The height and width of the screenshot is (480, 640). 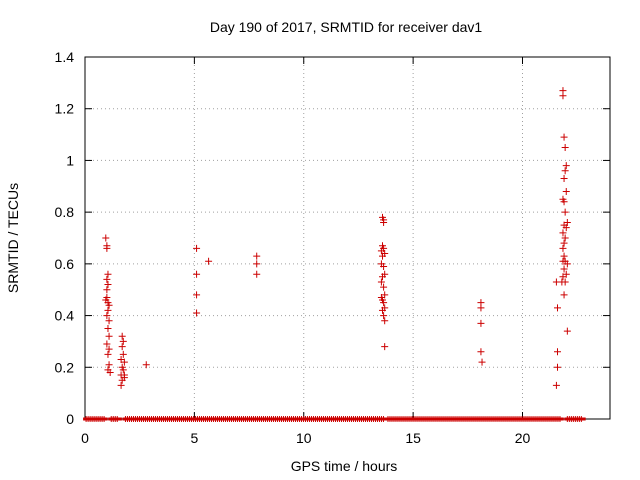 I want to click on y-tick-label: 0.6, so click(x=65, y=264).